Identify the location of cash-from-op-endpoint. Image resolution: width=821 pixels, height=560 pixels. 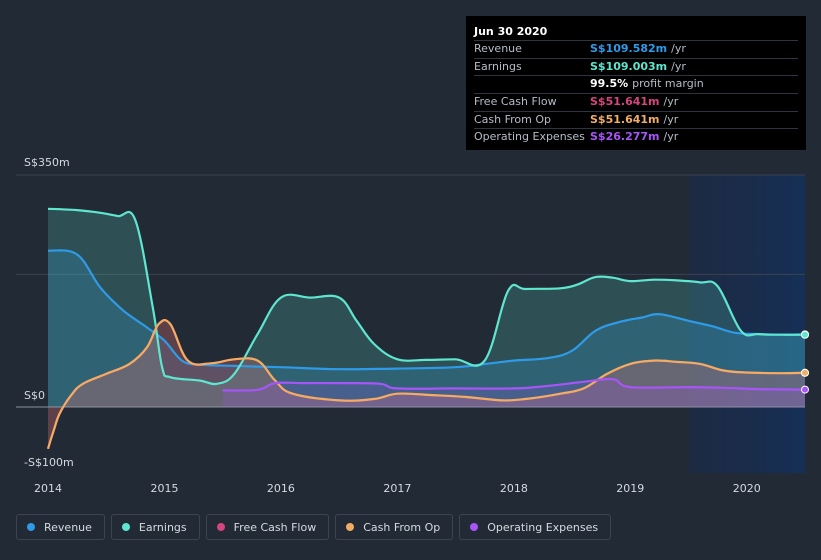
(805, 372).